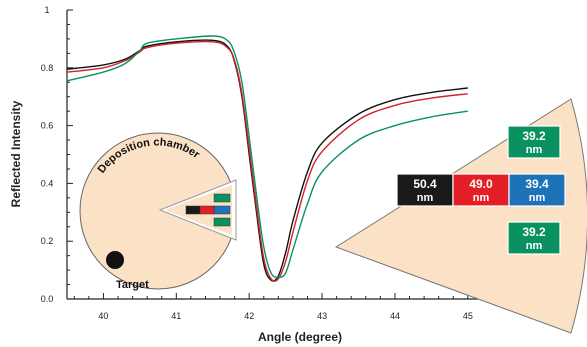 This screenshot has height=347, width=587. I want to click on mini-box-bottom, so click(222, 222).